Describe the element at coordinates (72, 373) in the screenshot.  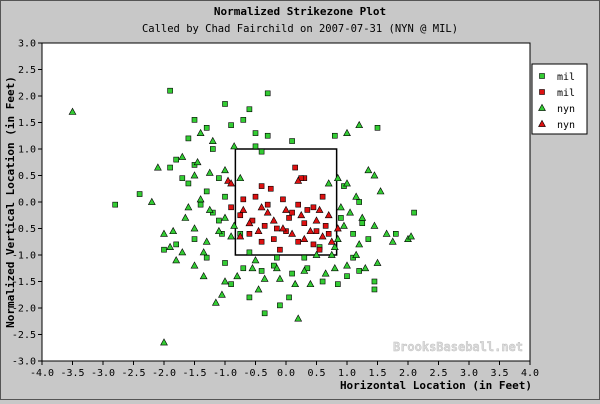
I see `x-tick-label: -3.5` at that location.